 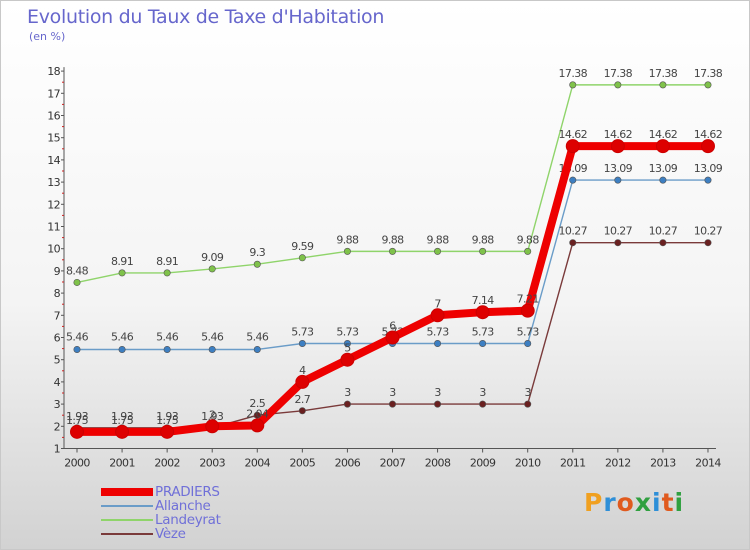 What do you see at coordinates (53, 227) in the screenshot?
I see `y-tick-label: 11` at bounding box center [53, 227].